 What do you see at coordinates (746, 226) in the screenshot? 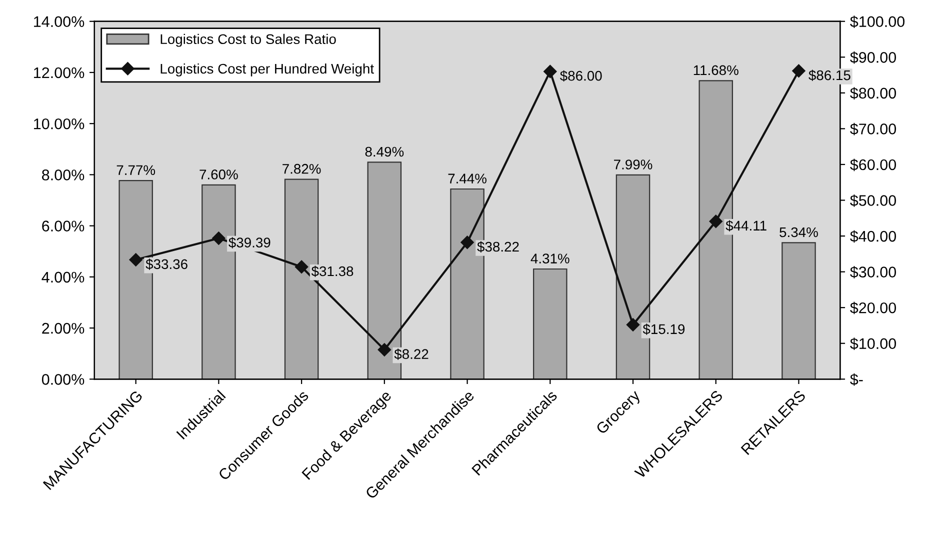
I see `data-label: $44.11` at bounding box center [746, 226].